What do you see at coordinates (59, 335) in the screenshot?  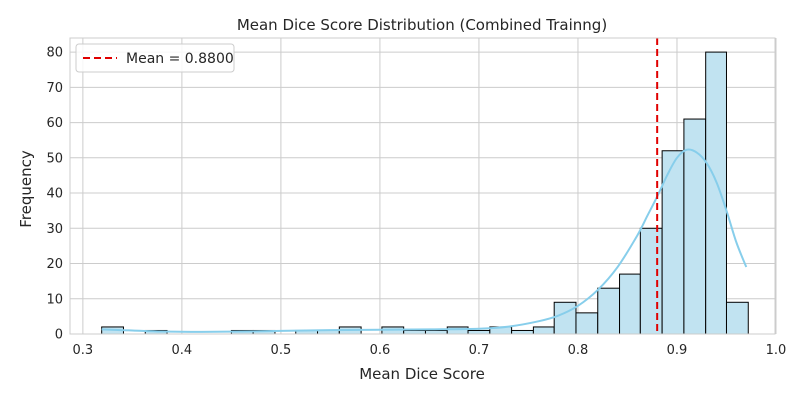 I see `y-tick-label: 0` at bounding box center [59, 335].